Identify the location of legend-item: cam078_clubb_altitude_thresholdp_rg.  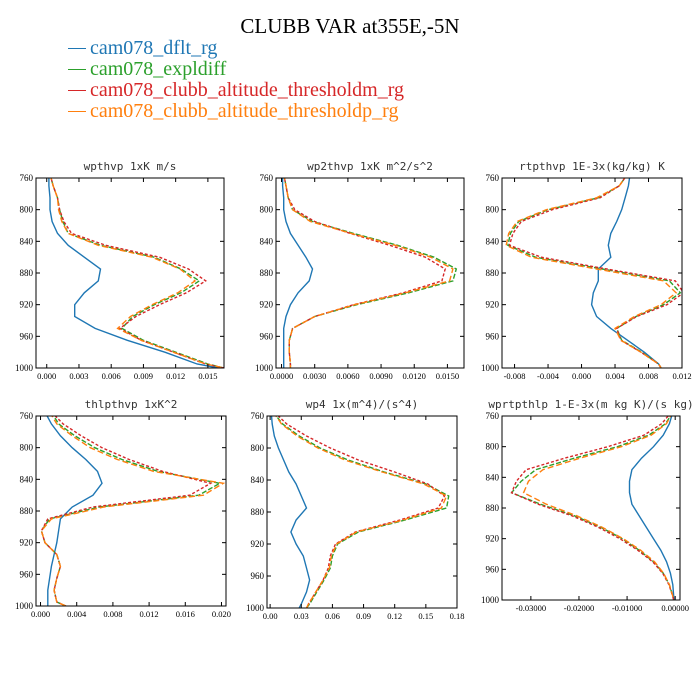
(236, 111).